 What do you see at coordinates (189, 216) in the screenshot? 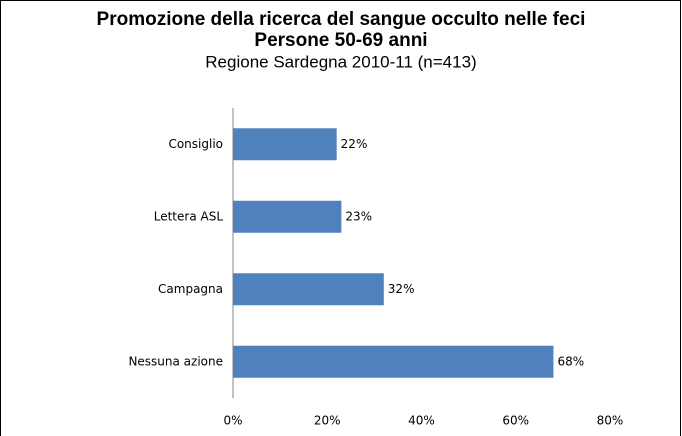
I see `y-tick-label: Lettera ASL` at bounding box center [189, 216].